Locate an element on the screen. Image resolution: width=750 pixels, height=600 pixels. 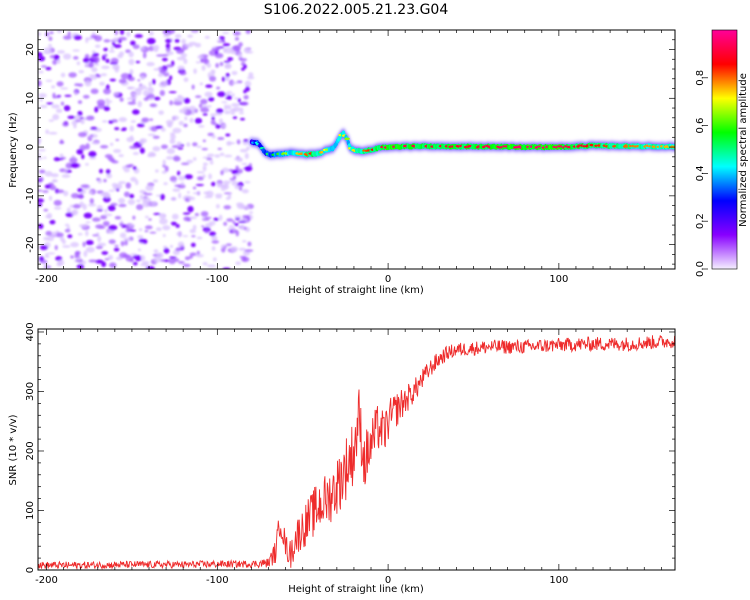
snr-y-tick-label: 300 is located at coordinates (30, 391).